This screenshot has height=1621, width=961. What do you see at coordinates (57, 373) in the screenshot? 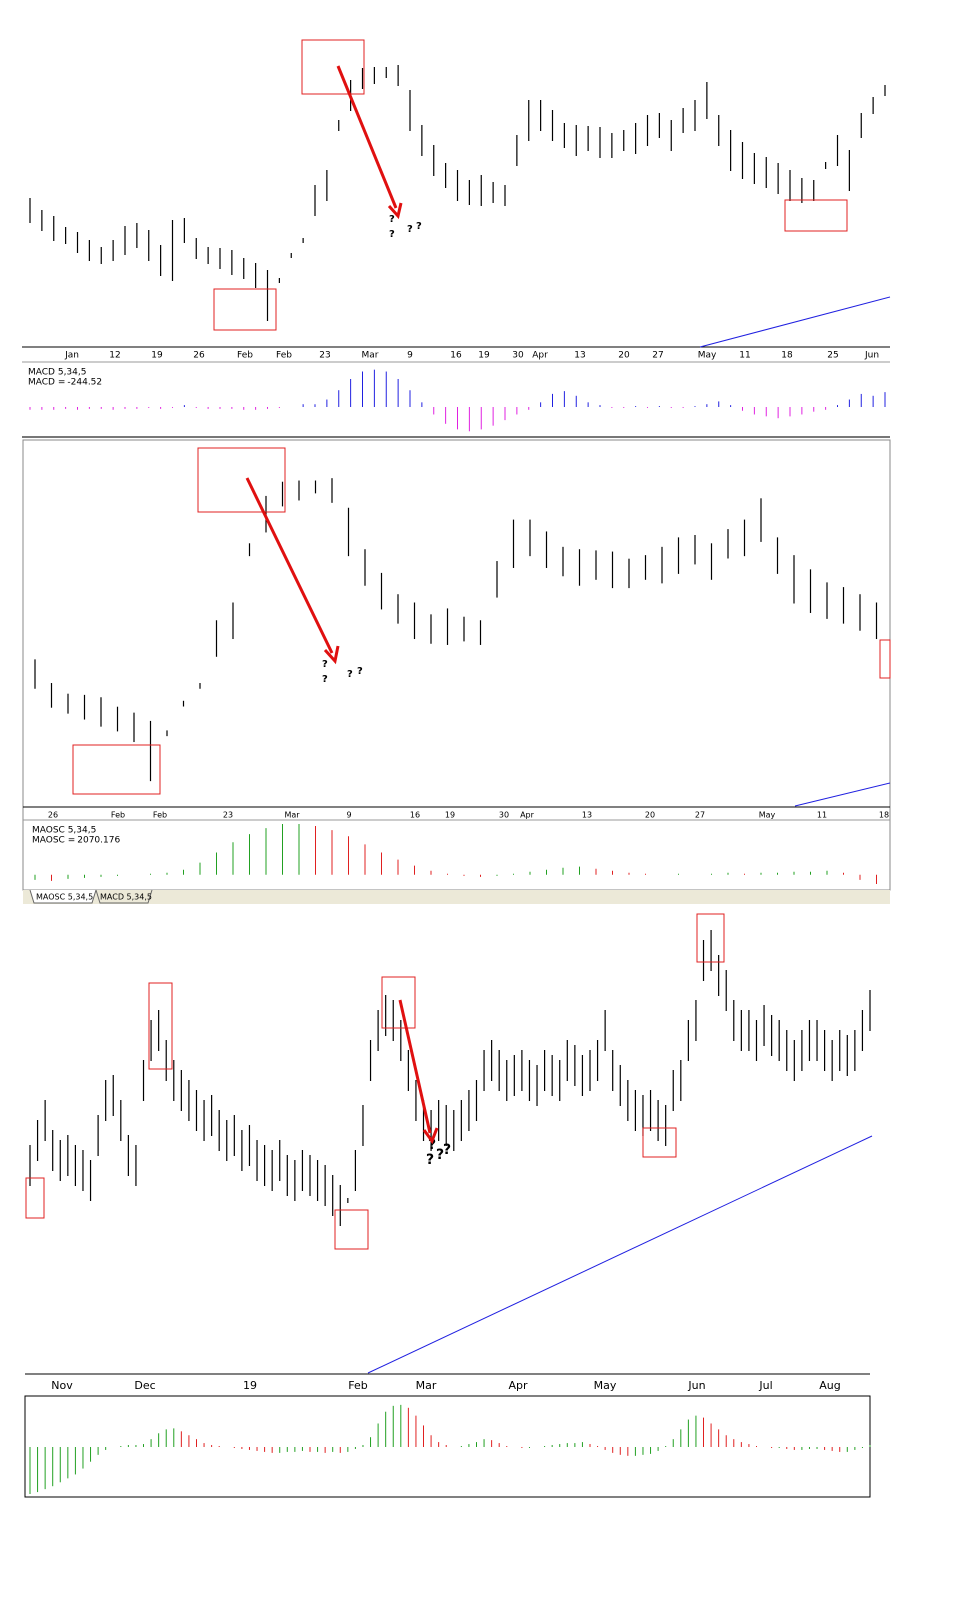
I see `indicator-title: MACD 5,34,5` at bounding box center [57, 373].